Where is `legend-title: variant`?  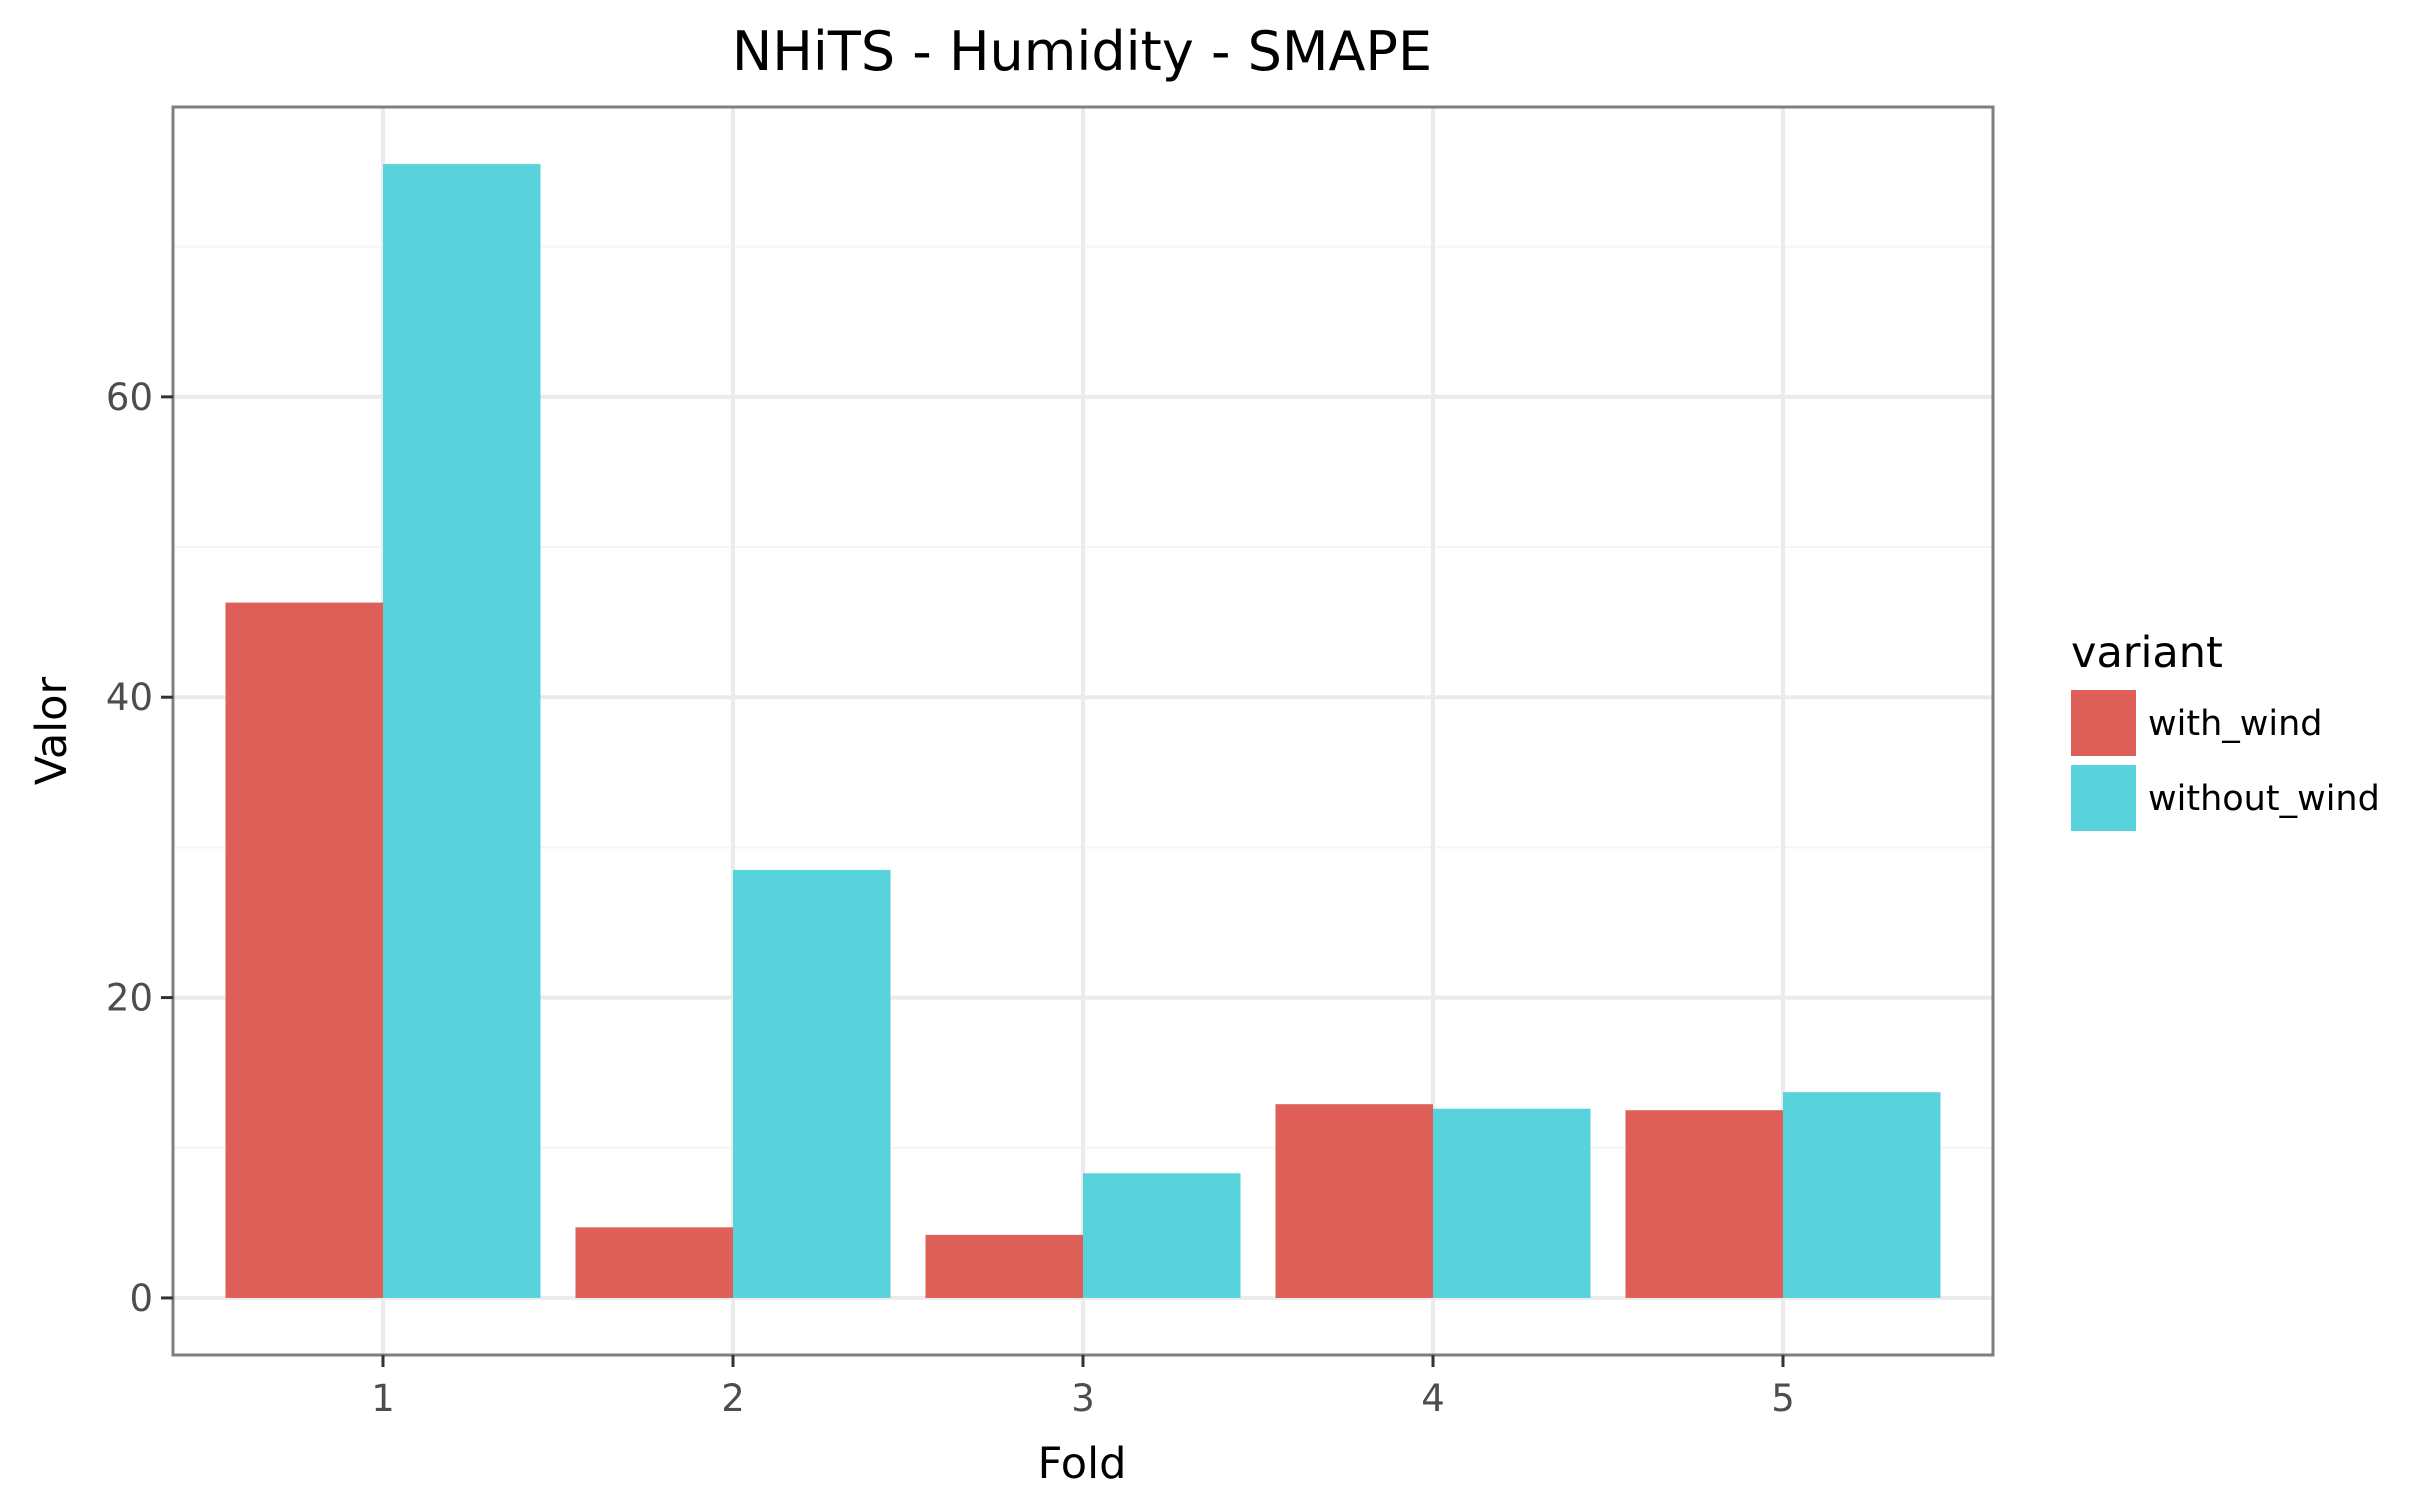
legend-title: variant is located at coordinates (2147, 653).